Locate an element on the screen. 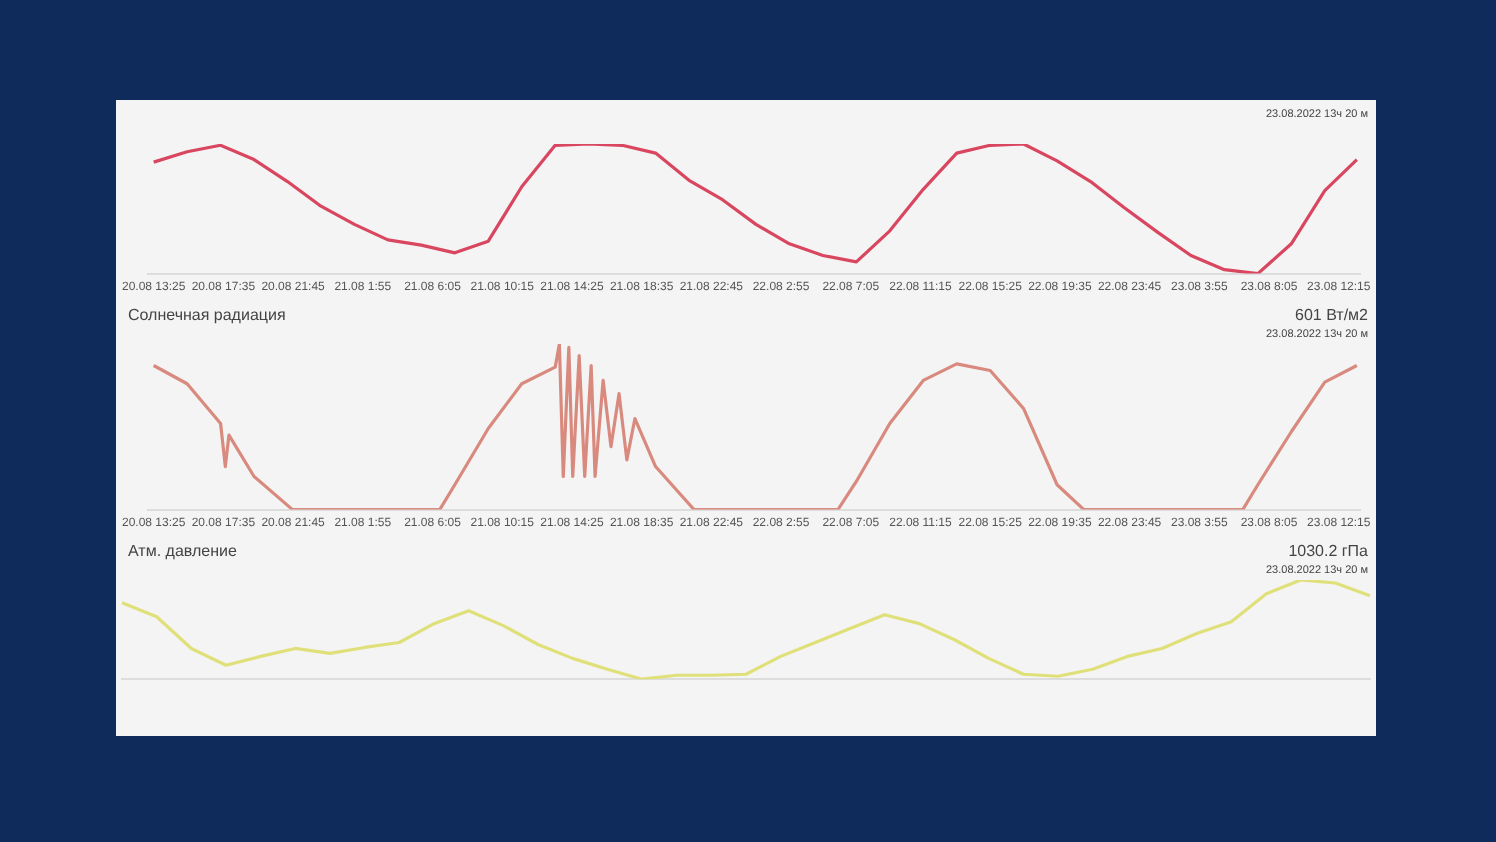 Image resolution: width=1496 pixels, height=842 pixels. chart-title: Атм. давление is located at coordinates (183, 551).